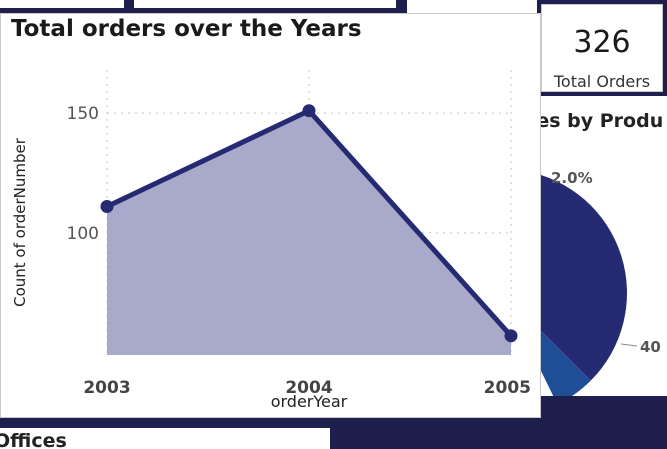 The width and height of the screenshot is (667, 449). Describe the element at coordinates (572, 178) in the screenshot. I see `pie-label-top: 2.0%` at that location.